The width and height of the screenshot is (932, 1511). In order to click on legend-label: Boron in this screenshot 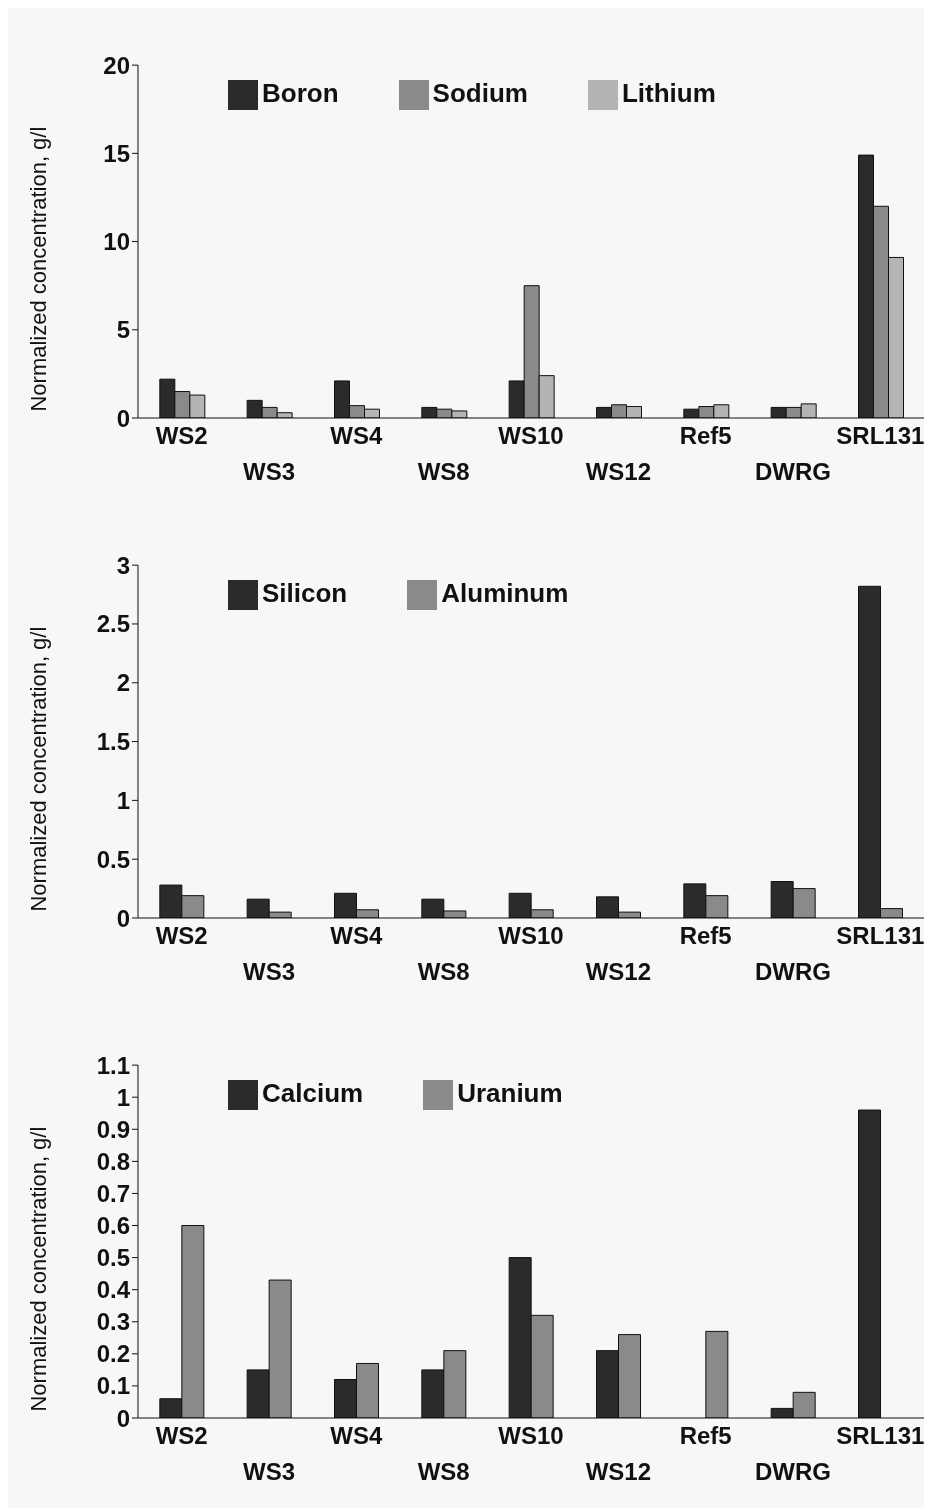, I will do `click(300, 93)`.